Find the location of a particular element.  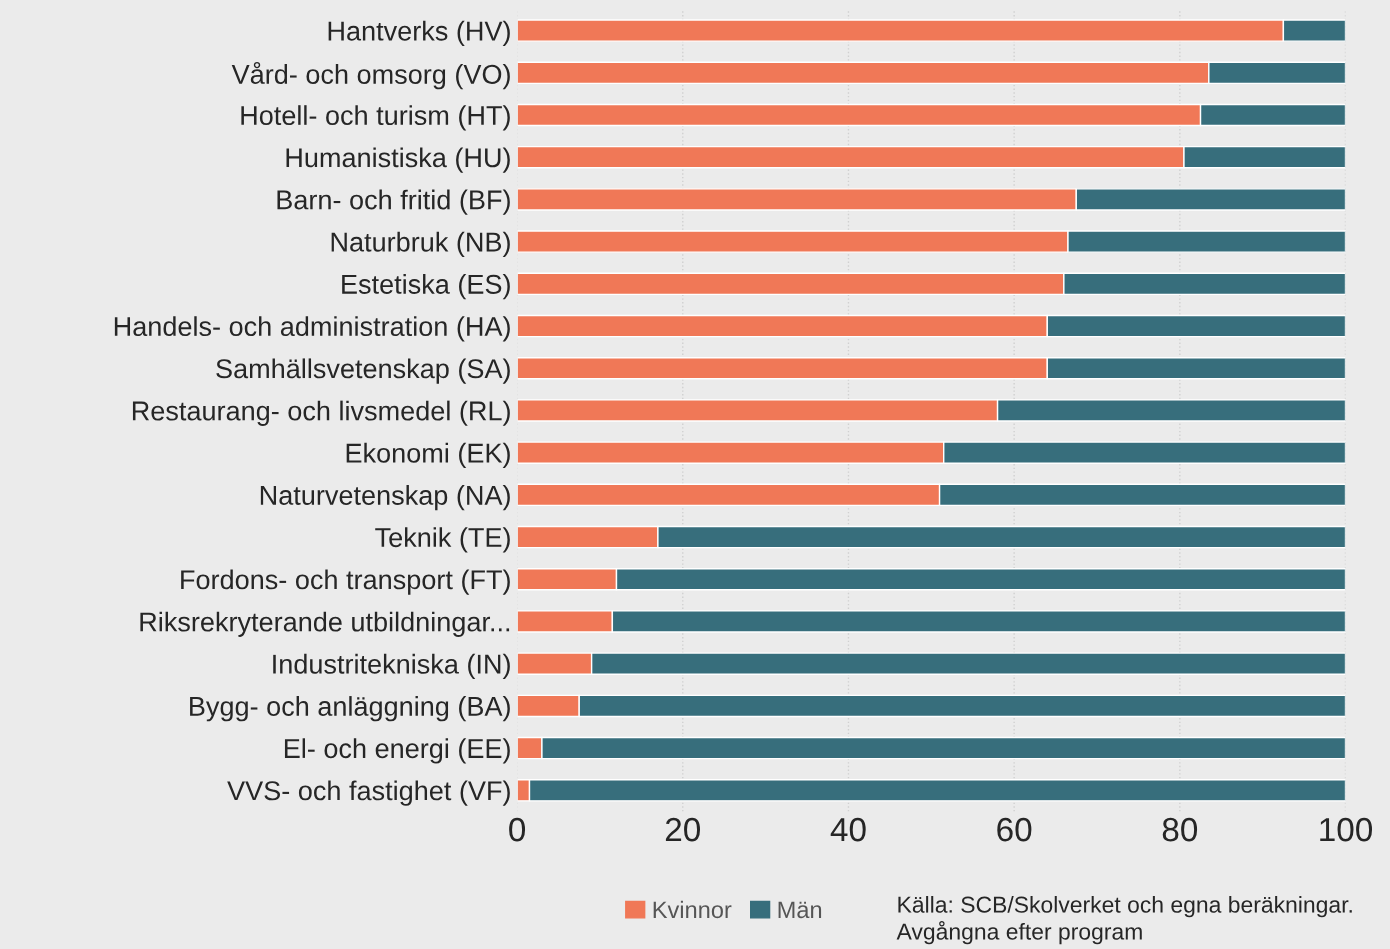

y-tick-label: Hotell- och turism (HT) is located at coordinates (375, 118).